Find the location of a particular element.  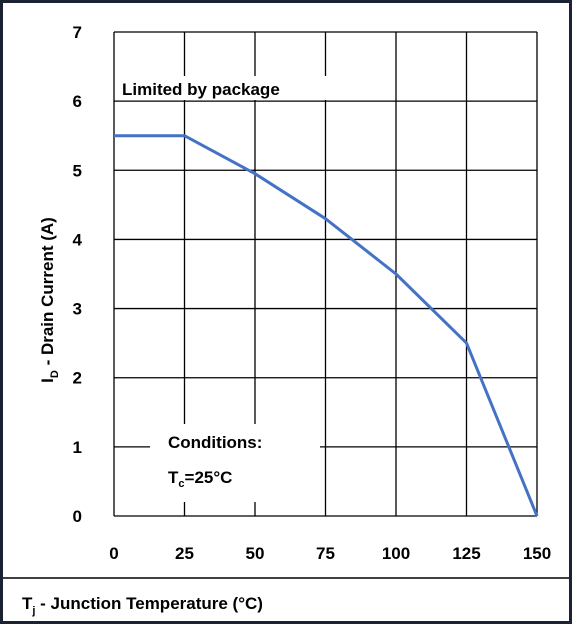

conditions-value: Tc=25°C is located at coordinates (200, 479).